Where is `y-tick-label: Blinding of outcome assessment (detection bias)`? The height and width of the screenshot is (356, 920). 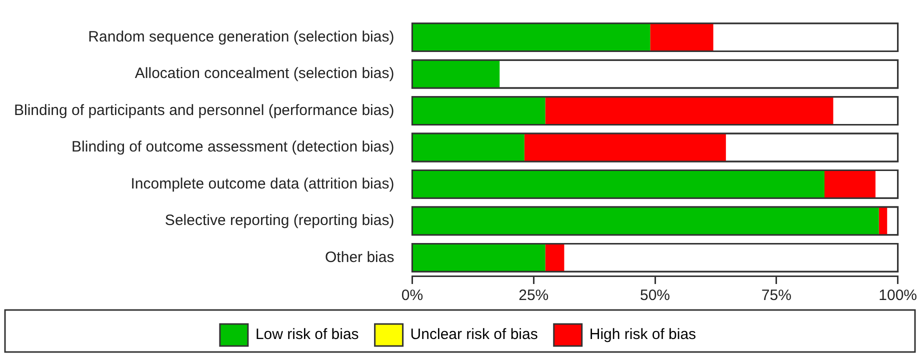 y-tick-label: Blinding of outcome assessment (detection bias) is located at coordinates (233, 147).